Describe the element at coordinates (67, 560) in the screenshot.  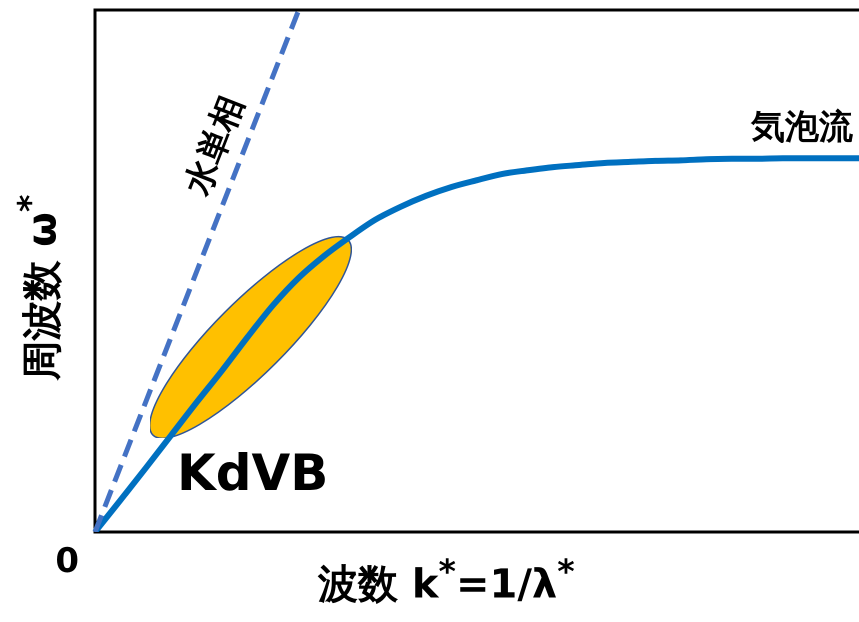
I see `text: 0` at that location.